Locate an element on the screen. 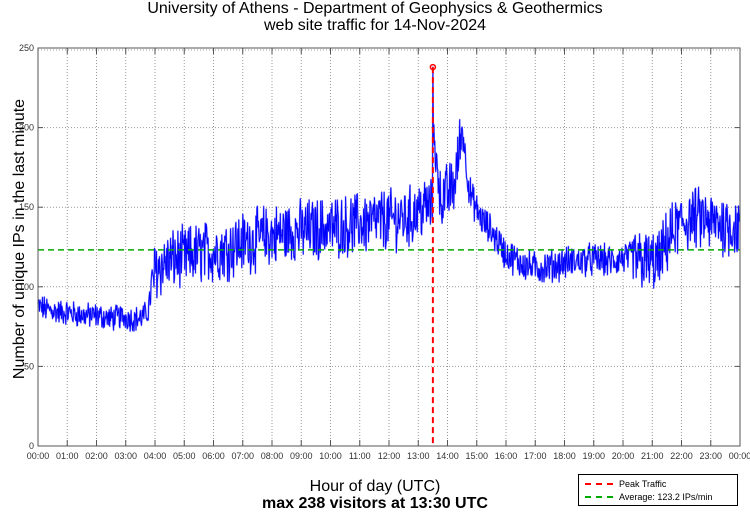 Image resolution: width=750 pixels, height=513 pixels. legend: Peak Traffic Average: 123.2 IPs/min is located at coordinates (658, 490).